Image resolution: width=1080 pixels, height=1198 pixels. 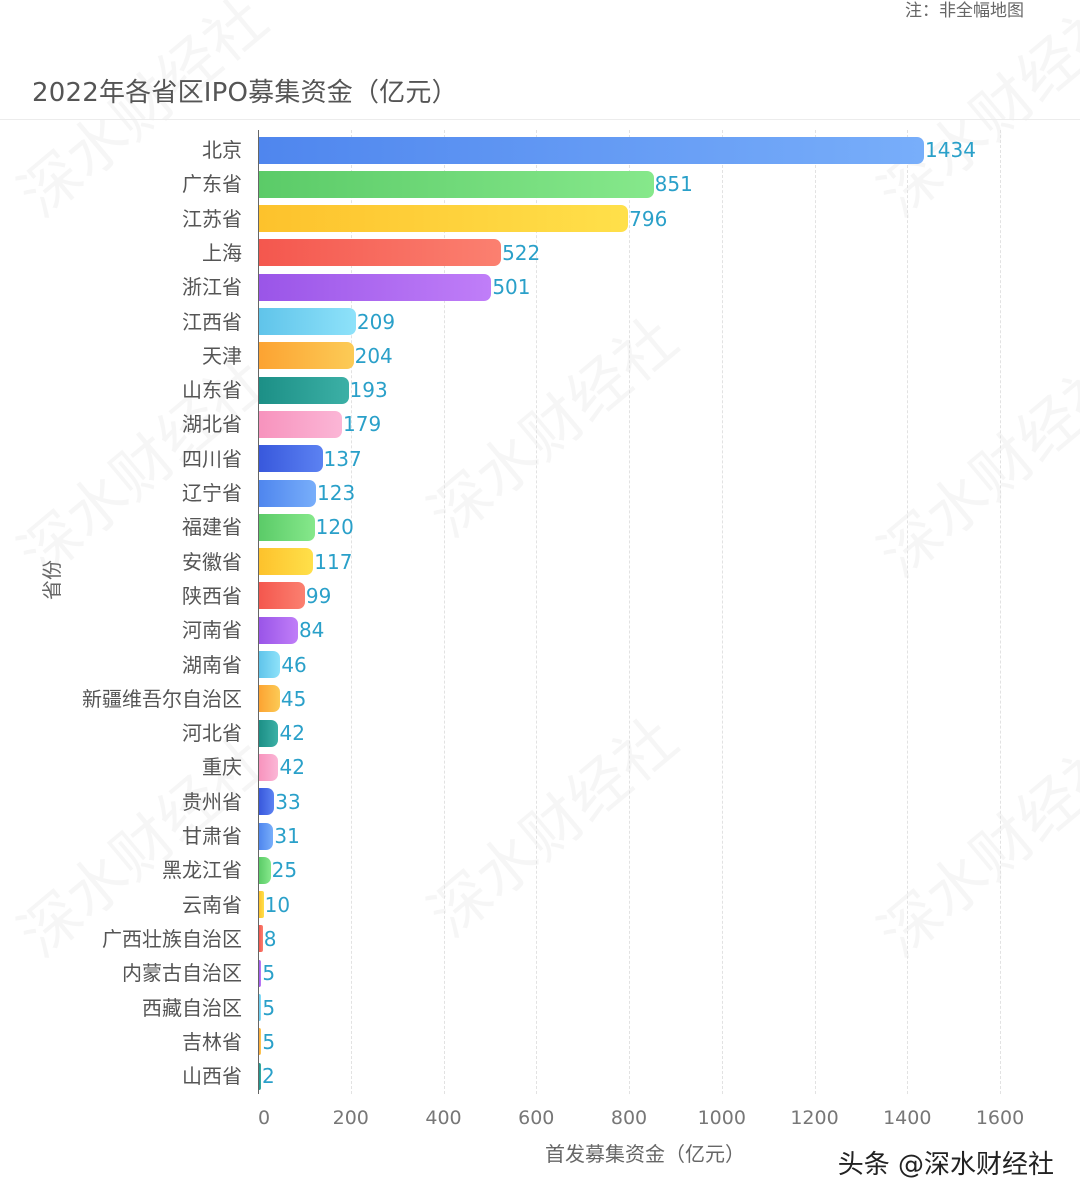 What do you see at coordinates (373, 355) in the screenshot?
I see `value-label: 204` at bounding box center [373, 355].